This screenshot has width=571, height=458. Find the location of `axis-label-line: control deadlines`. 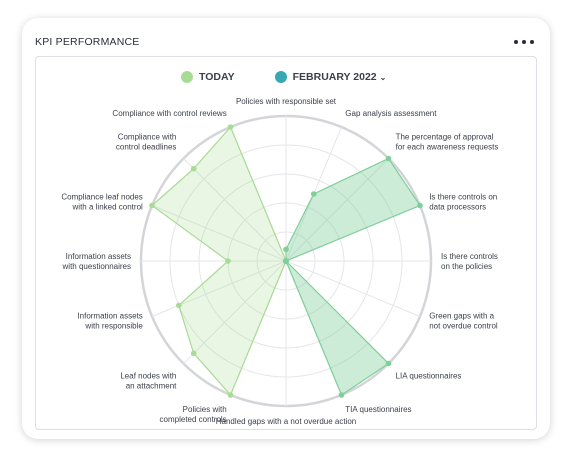

axis-label-line: control deadlines is located at coordinates (146, 146).